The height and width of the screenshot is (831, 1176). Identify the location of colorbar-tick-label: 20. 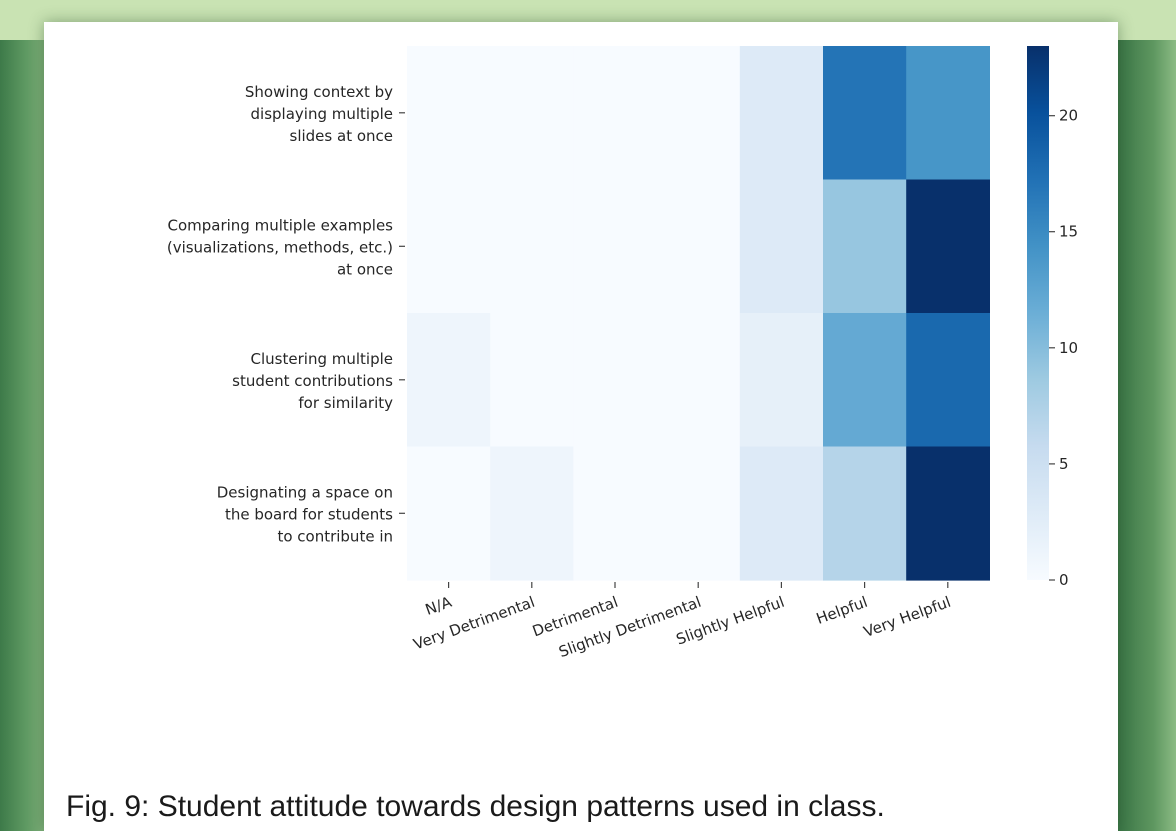
(1068, 116).